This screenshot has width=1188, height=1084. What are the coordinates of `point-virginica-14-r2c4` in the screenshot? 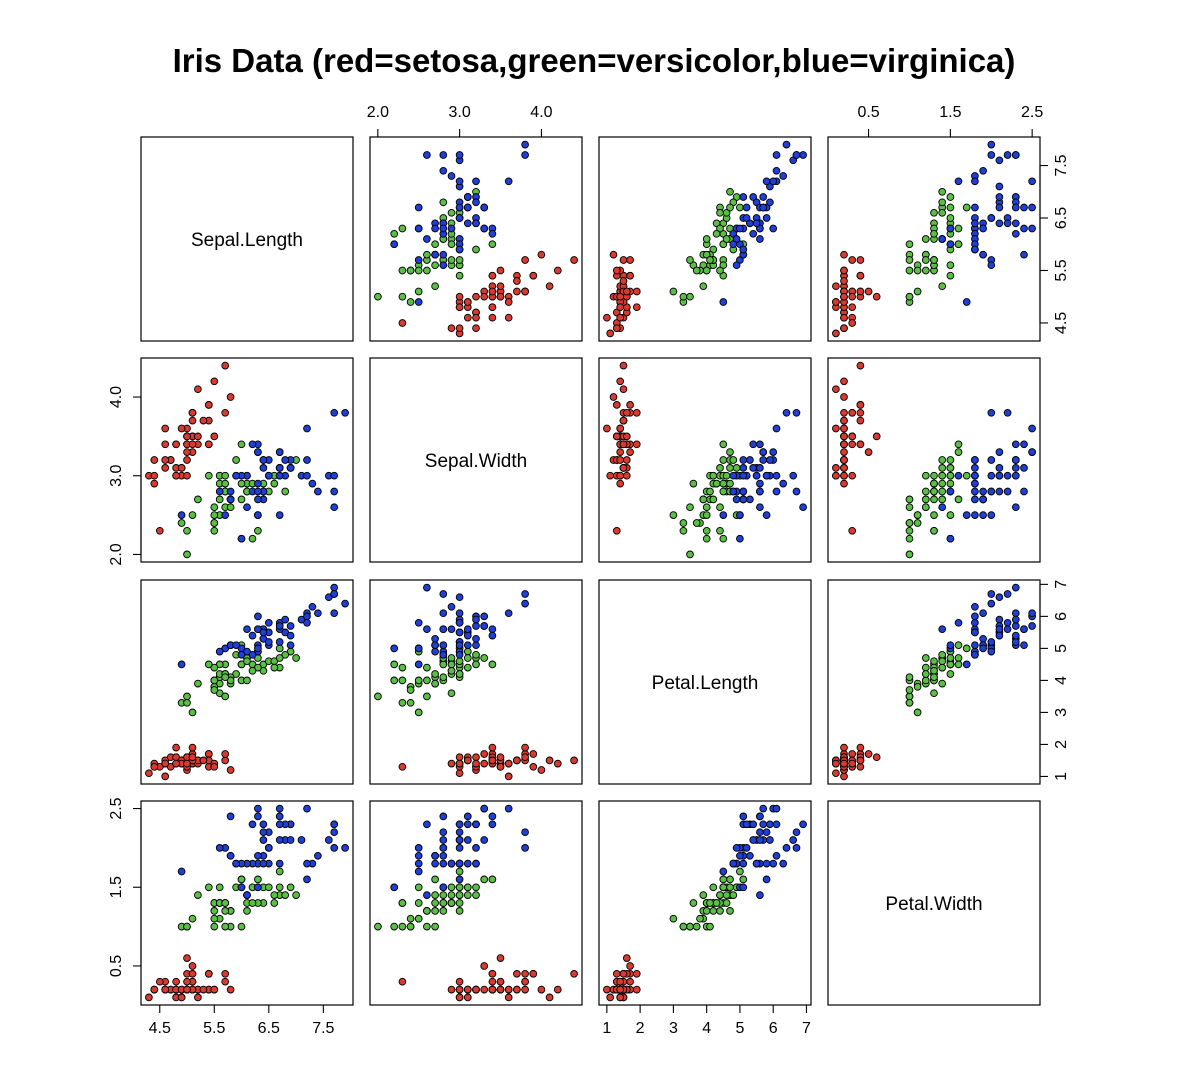 It's located at (991, 515).